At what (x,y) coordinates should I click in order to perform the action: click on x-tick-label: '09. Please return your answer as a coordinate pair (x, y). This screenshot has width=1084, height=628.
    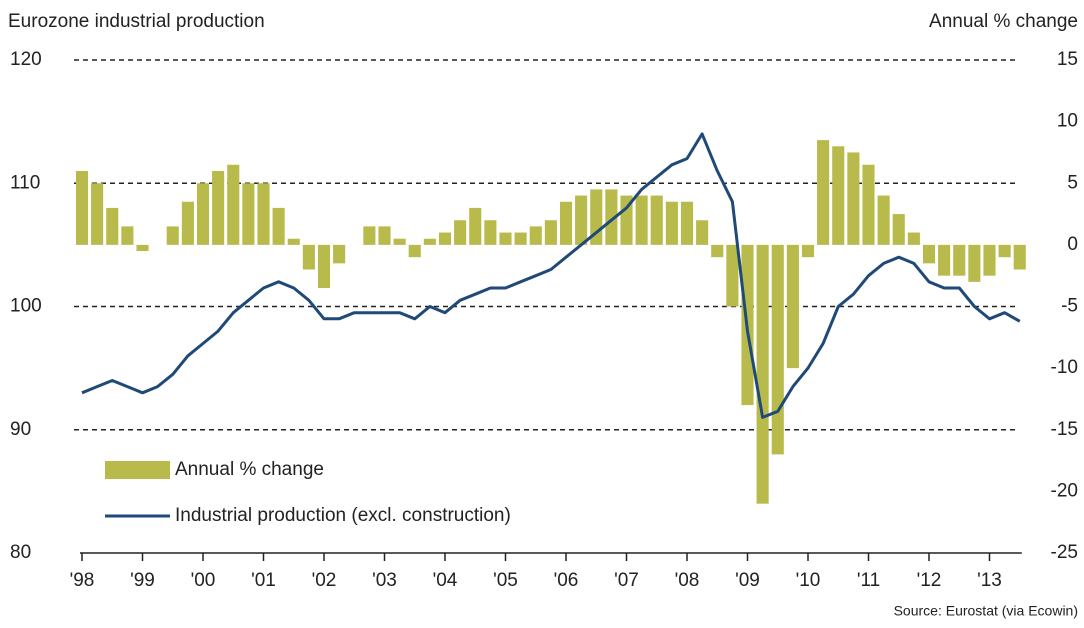
    Looking at the image, I should click on (747, 580).